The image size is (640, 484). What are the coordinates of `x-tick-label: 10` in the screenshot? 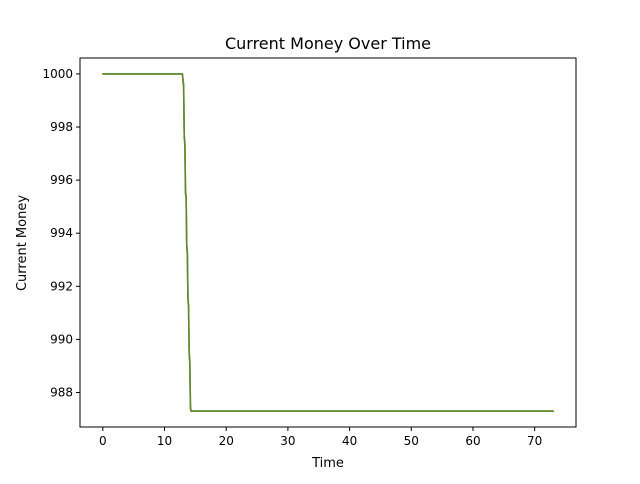 It's located at (164, 441).